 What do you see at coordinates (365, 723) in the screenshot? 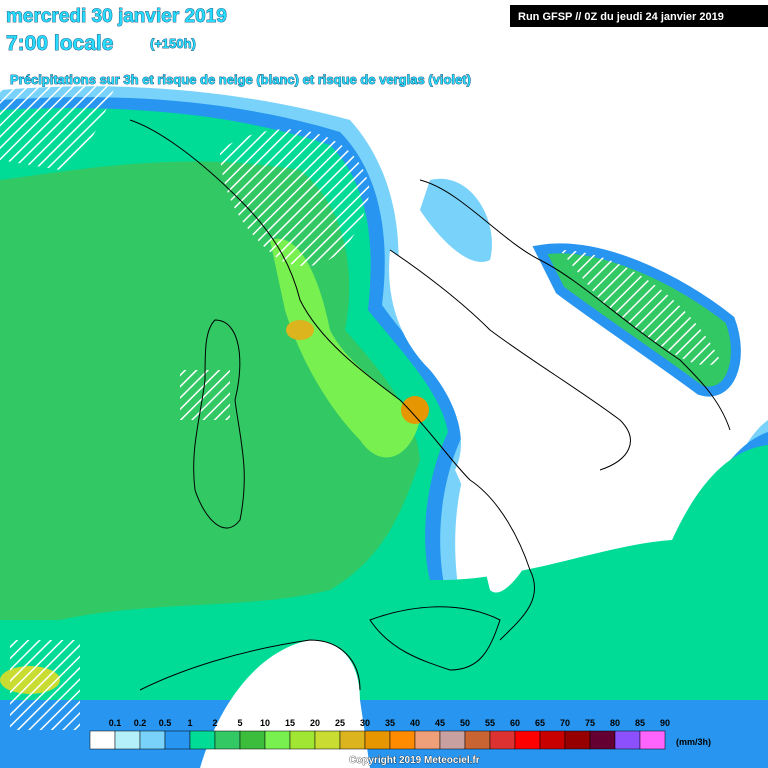
I see `legend-tick-label: 30` at bounding box center [365, 723].